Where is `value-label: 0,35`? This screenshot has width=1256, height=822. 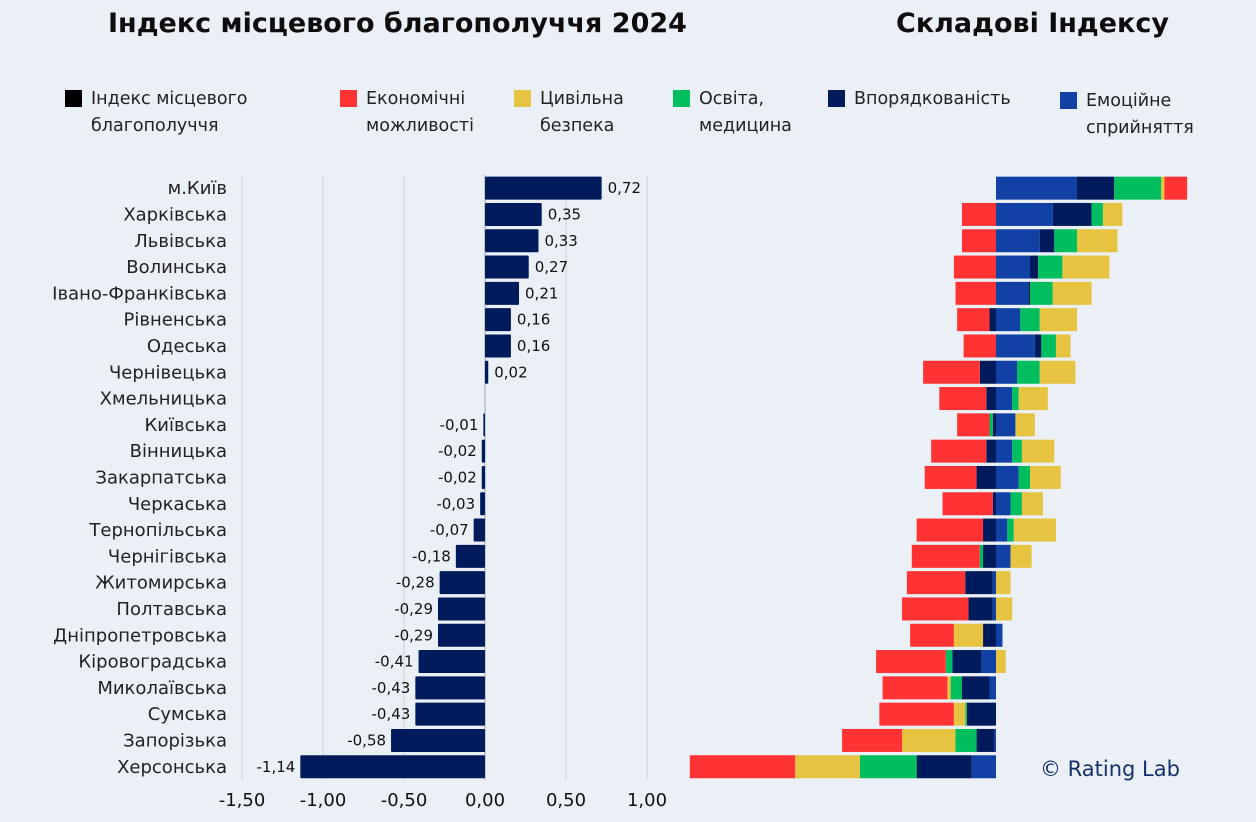 value-label: 0,35 is located at coordinates (564, 214).